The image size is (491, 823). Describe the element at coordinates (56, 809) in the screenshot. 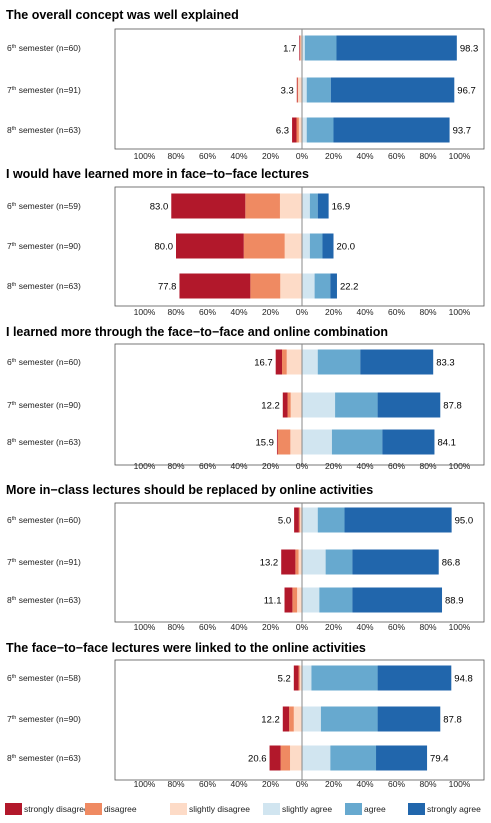

I see `legend-label: strongly disagree` at that location.